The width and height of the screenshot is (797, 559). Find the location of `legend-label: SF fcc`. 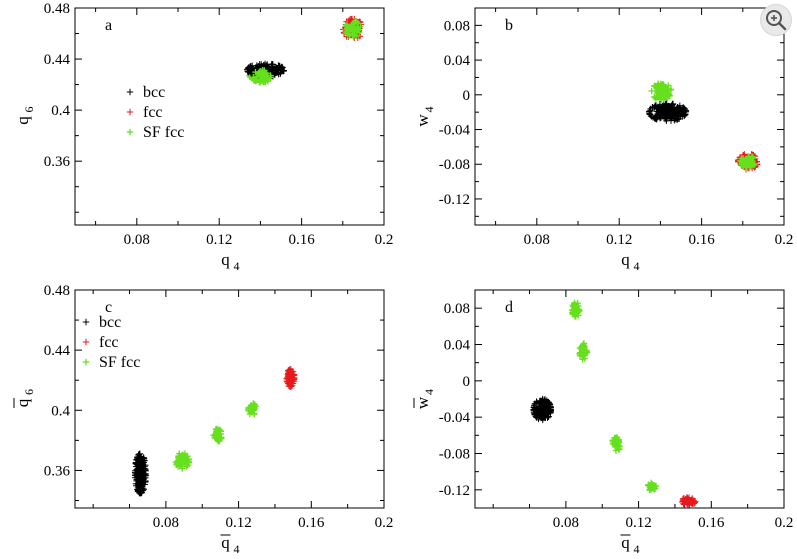

legend-label: SF fcc is located at coordinates (163, 132).